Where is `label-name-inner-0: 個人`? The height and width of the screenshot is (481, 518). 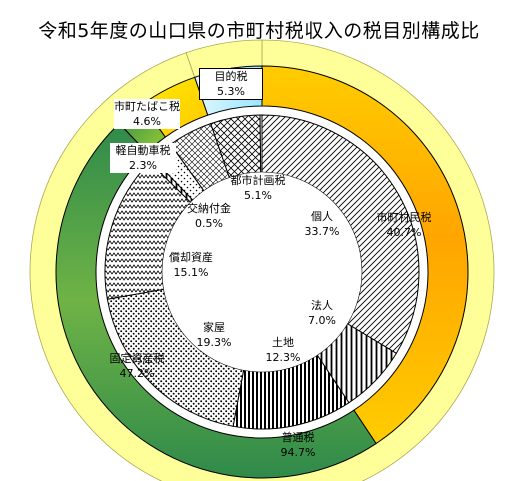
label-name-inner-0: 個人 is located at coordinates (322, 216).